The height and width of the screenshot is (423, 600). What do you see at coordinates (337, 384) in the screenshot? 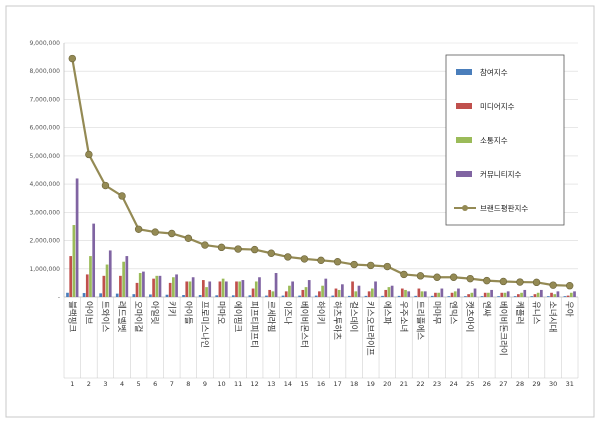
I see `rank-label: 17` at bounding box center [337, 384].